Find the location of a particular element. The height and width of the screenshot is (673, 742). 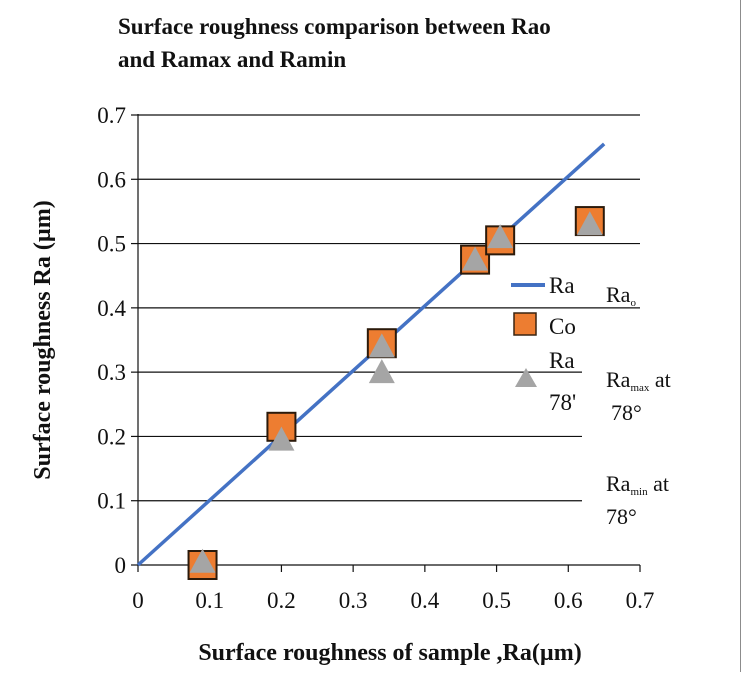

y-tick-label-0: 0 is located at coordinates (121, 565).